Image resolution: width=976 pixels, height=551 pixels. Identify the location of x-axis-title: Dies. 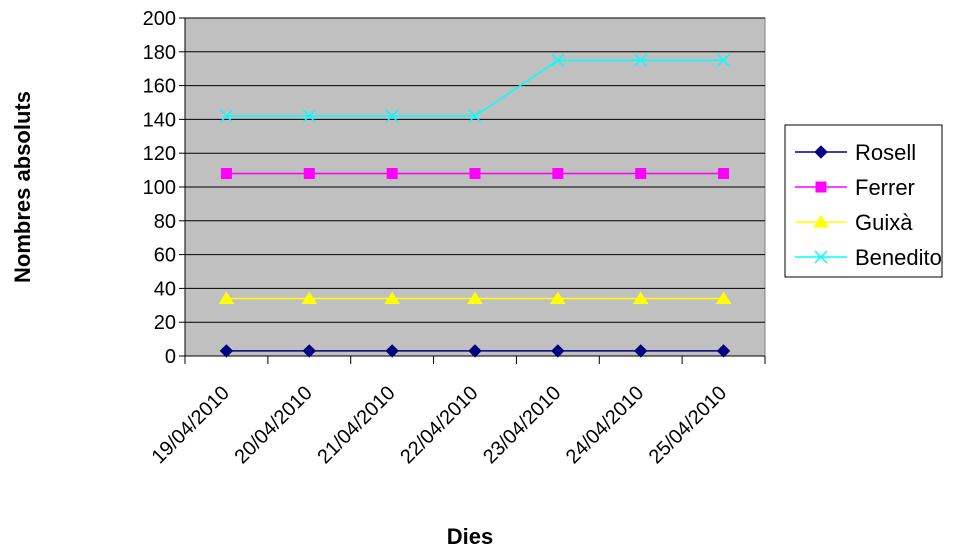
(470, 536).